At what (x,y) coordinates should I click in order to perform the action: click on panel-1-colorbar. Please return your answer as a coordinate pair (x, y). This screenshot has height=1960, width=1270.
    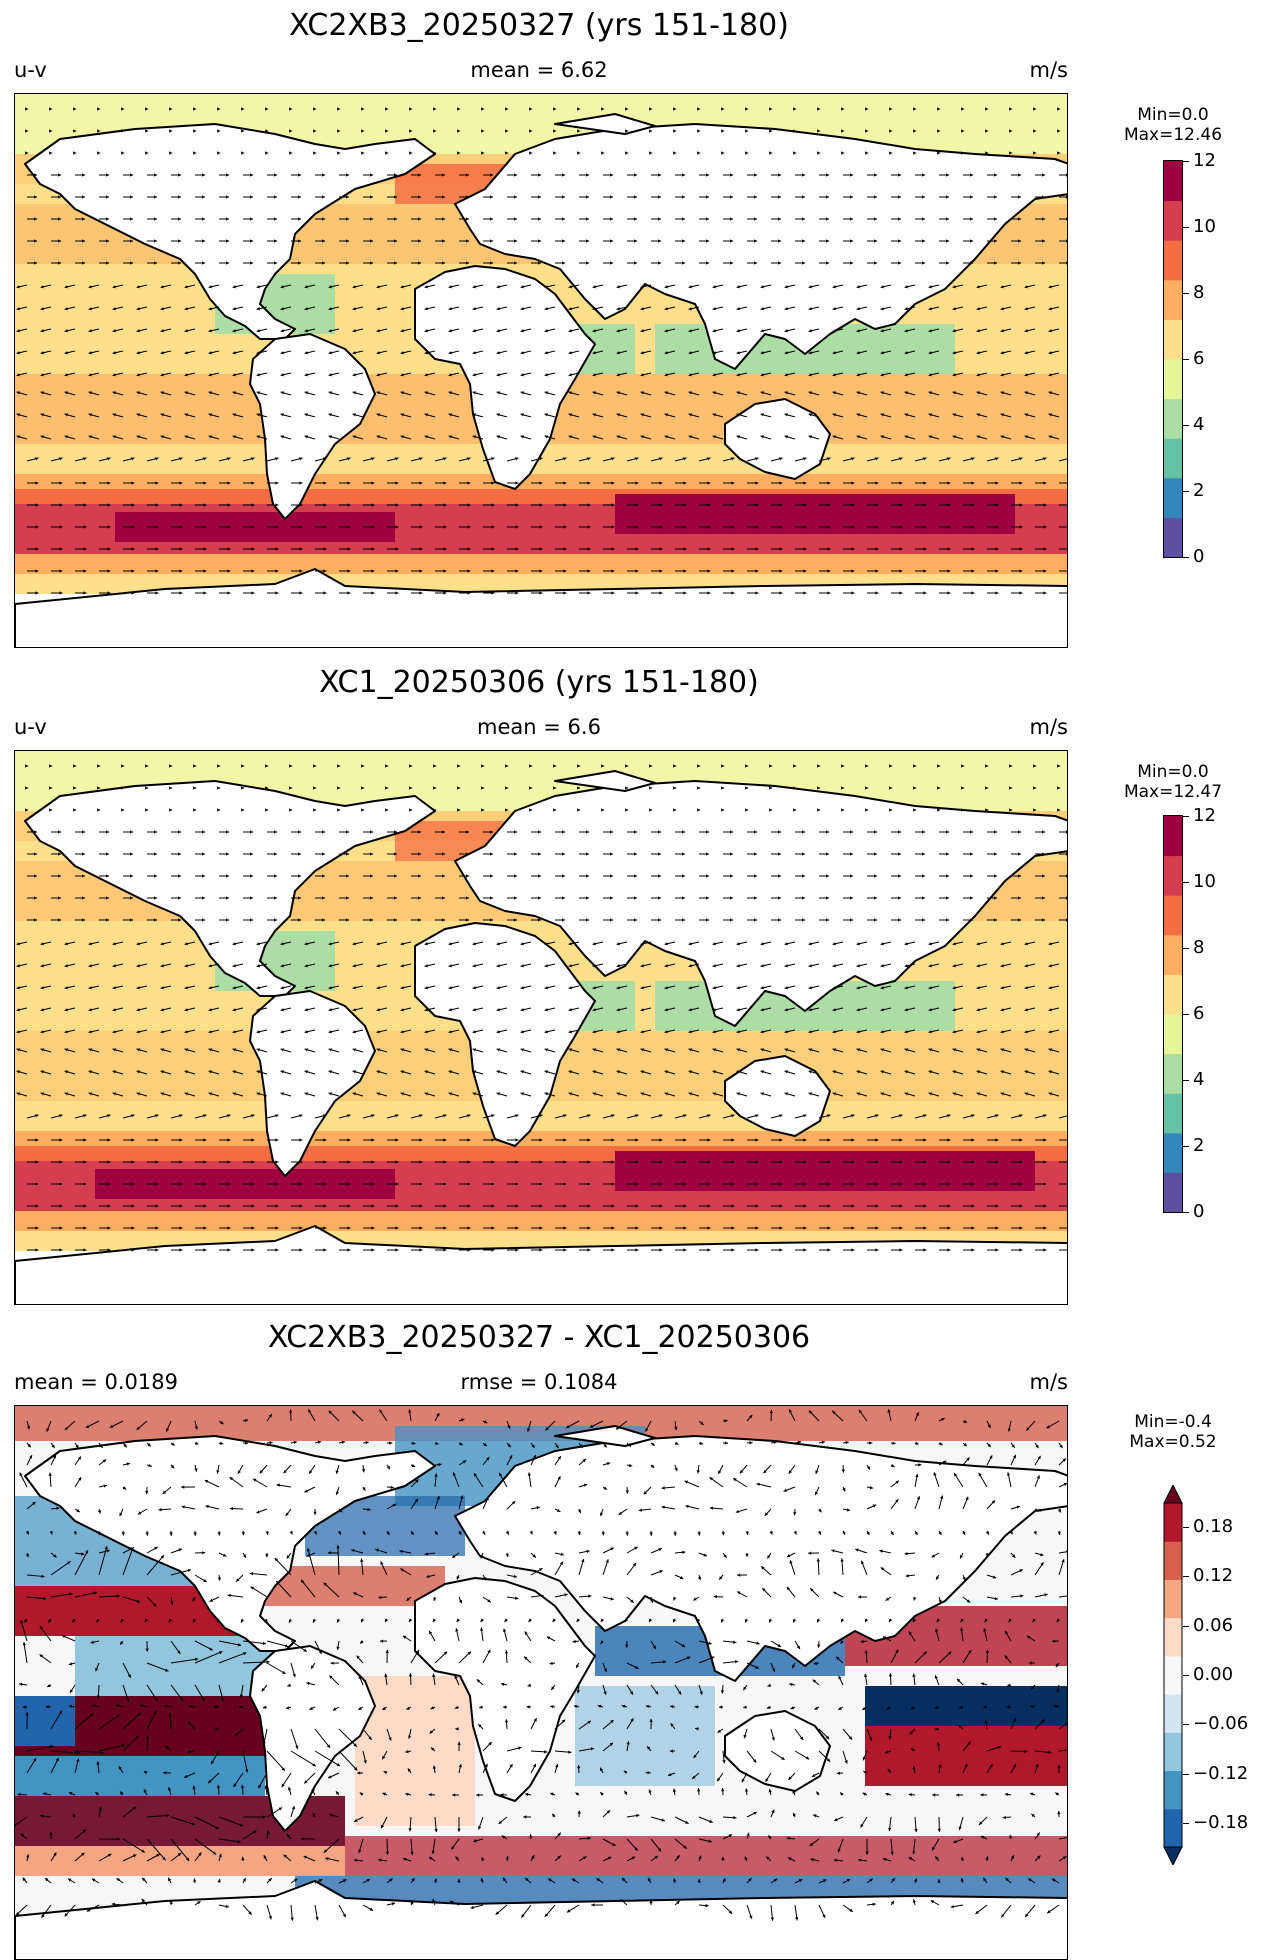
    Looking at the image, I should click on (1173, 359).